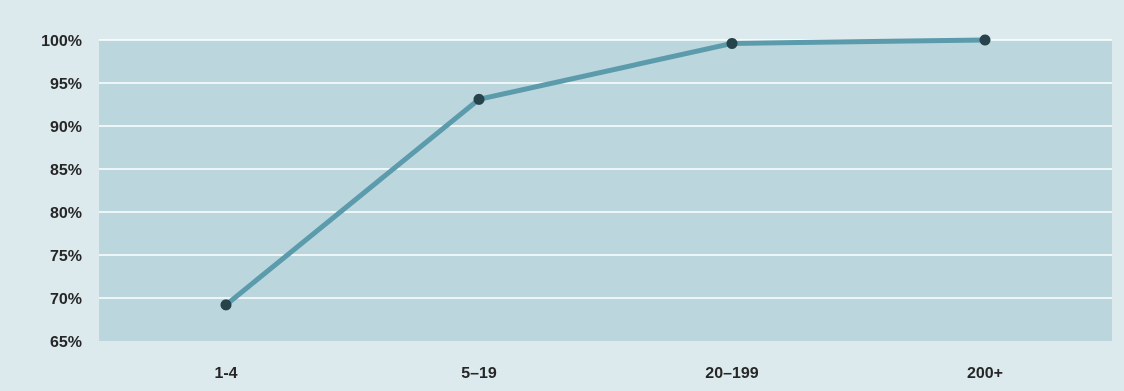  I want to click on x-tick-label: 200+, so click(985, 373).